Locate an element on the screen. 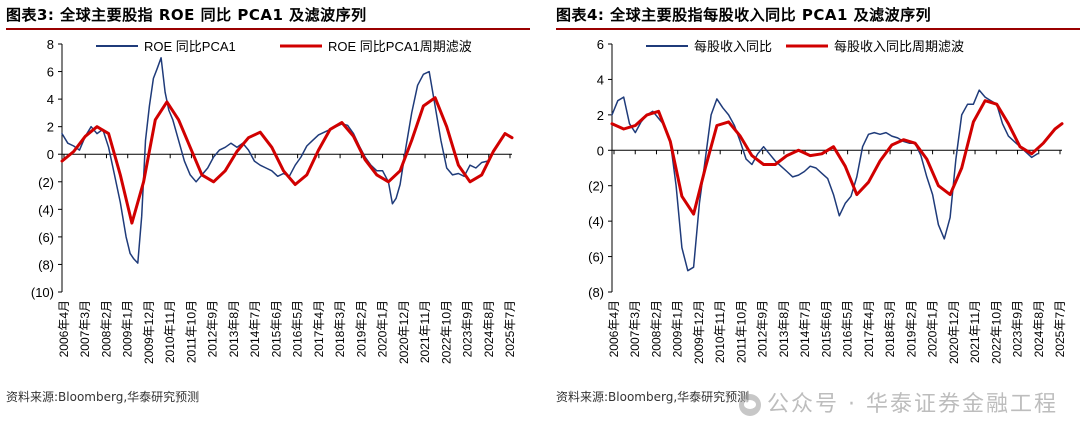  chart-title: 图表4: 全球主要股指每股收入同比 PCA1 及滤波序列 is located at coordinates (744, 15).